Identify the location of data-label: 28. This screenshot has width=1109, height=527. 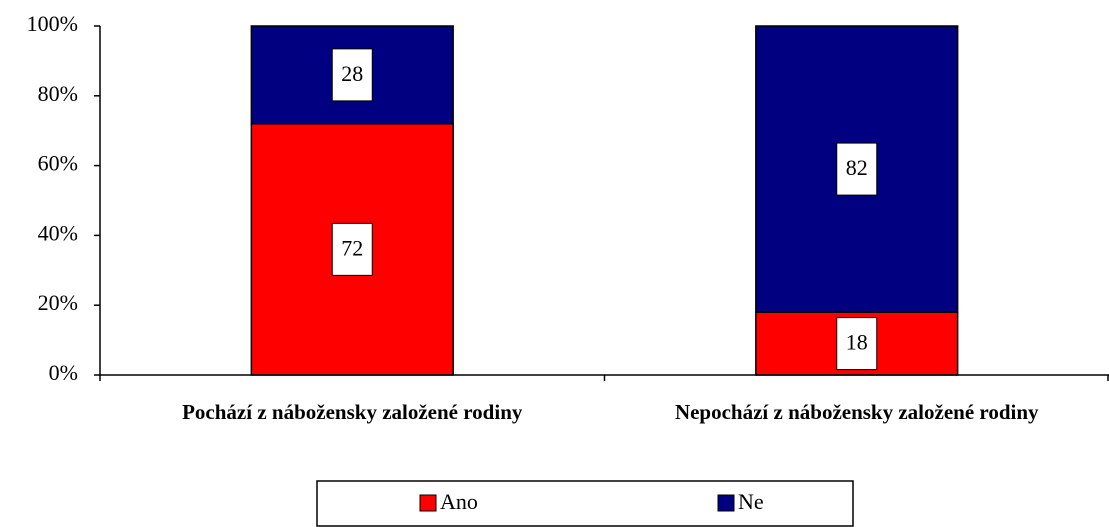
(352, 73).